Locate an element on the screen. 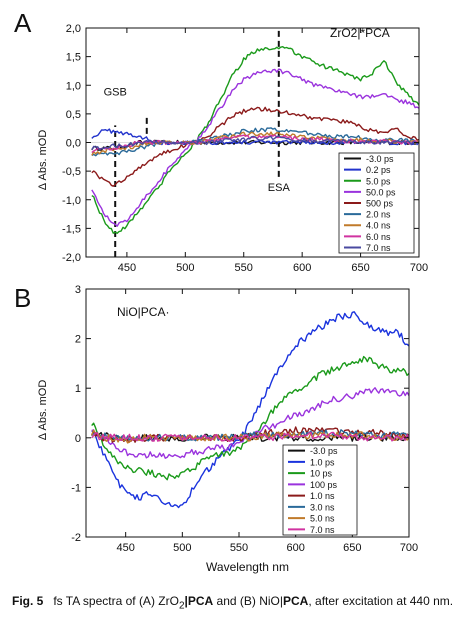 This screenshot has height=638, width=476. y-tick-label: -2,0 is located at coordinates (71, 258).